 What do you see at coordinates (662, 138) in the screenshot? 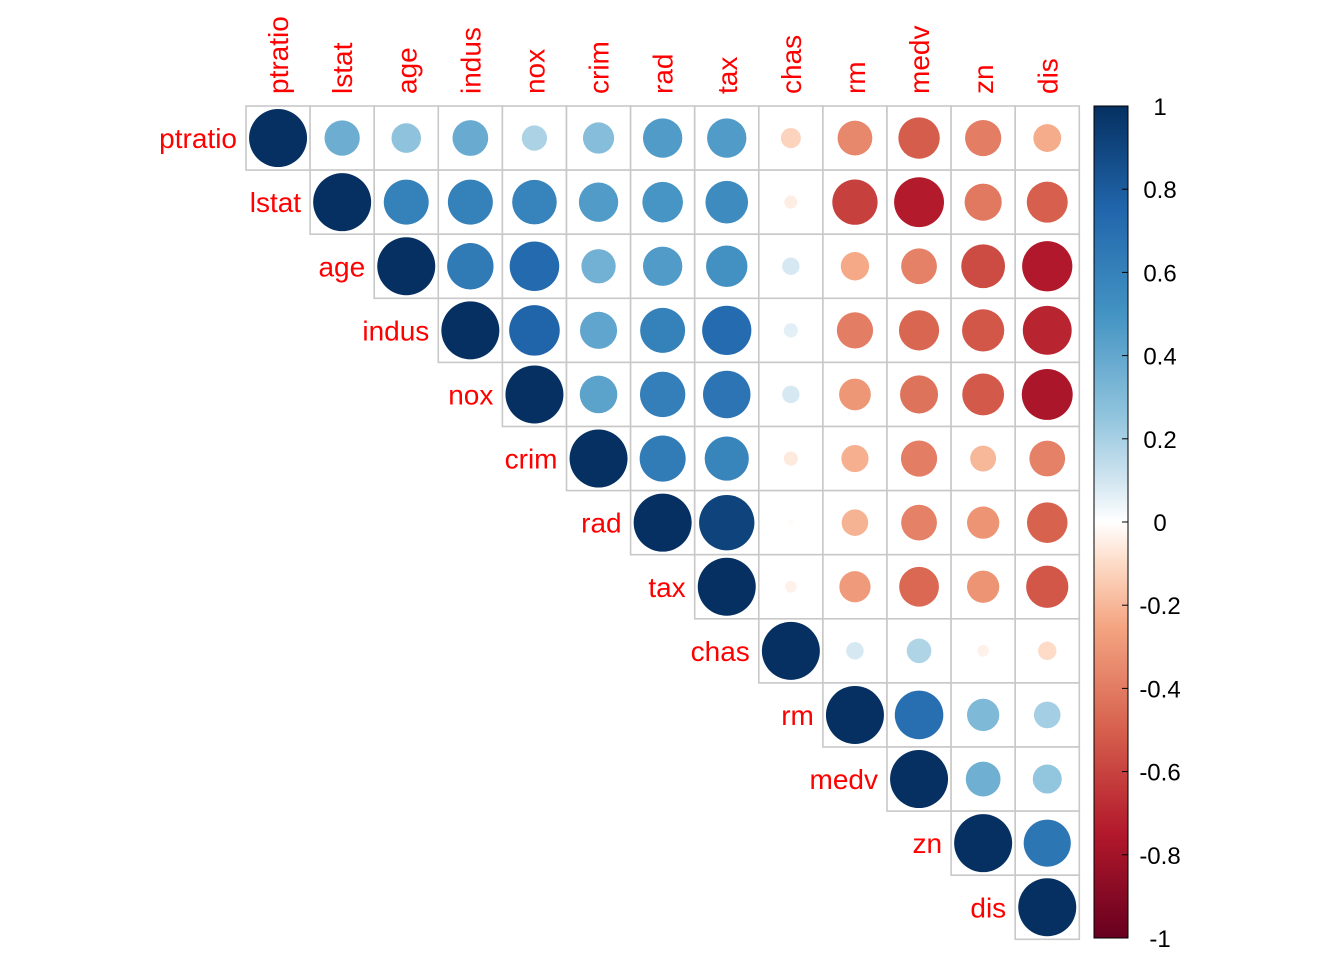
I see `corr-circle-ptratio-rad` at bounding box center [662, 138].